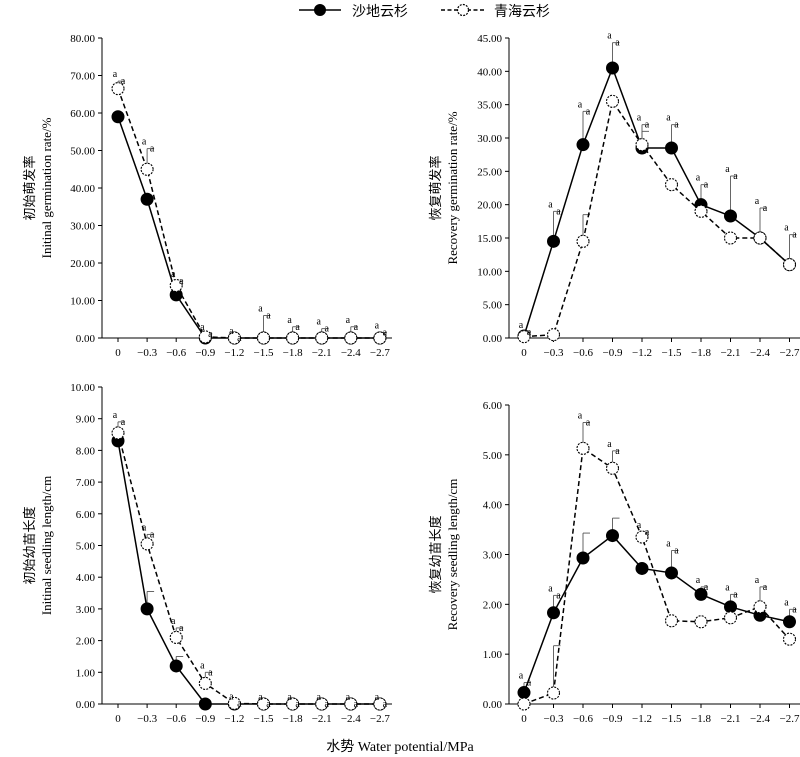 This screenshot has height=757, width=800. Describe the element at coordinates (38, 545) in the screenshot. I see `y-axis-label: 初始幼苗长度 Initinal seedling length/cm` at that location.